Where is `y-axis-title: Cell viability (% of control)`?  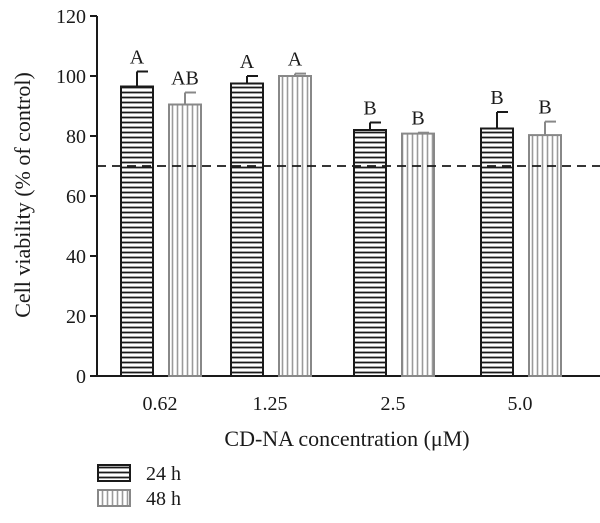 y-axis-title: Cell viability (% of control) is located at coordinates (22, 195).